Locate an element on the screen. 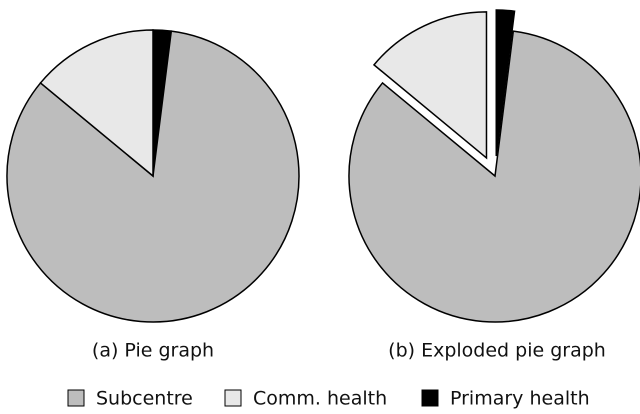 The image size is (640, 414). legend-label: Primary health is located at coordinates (520, 399).